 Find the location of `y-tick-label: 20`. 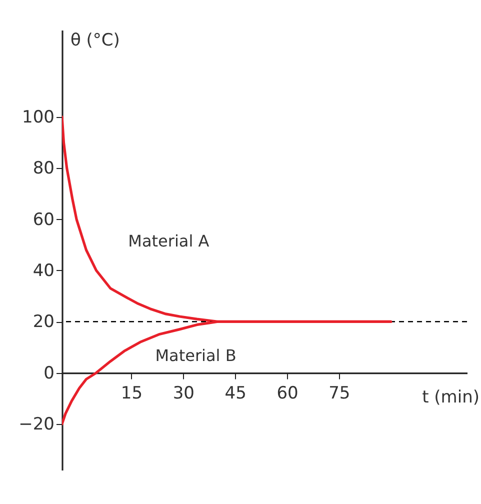

y-tick-label: 20 is located at coordinates (43, 322).